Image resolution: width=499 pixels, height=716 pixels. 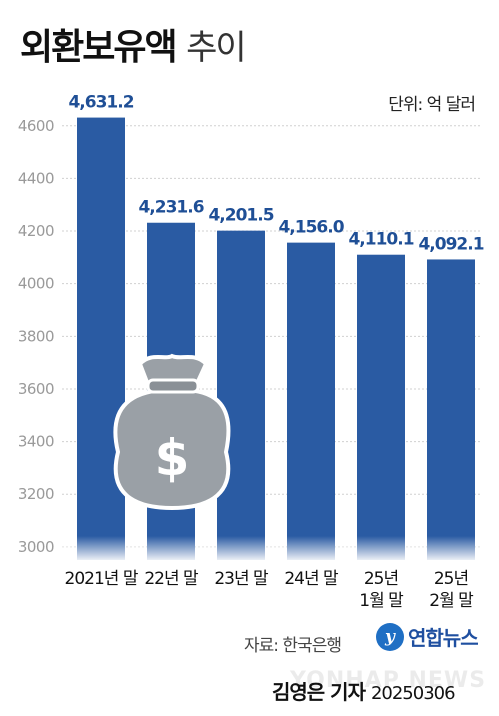 I want to click on bar-value-label: 4,201.5, so click(x=240, y=216).